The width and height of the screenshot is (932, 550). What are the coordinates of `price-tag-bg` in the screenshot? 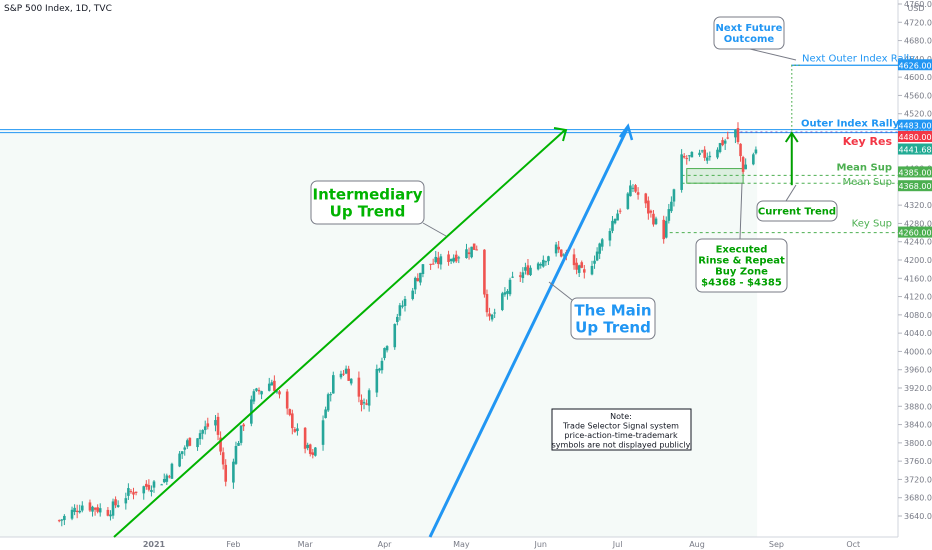 It's located at (915, 186).